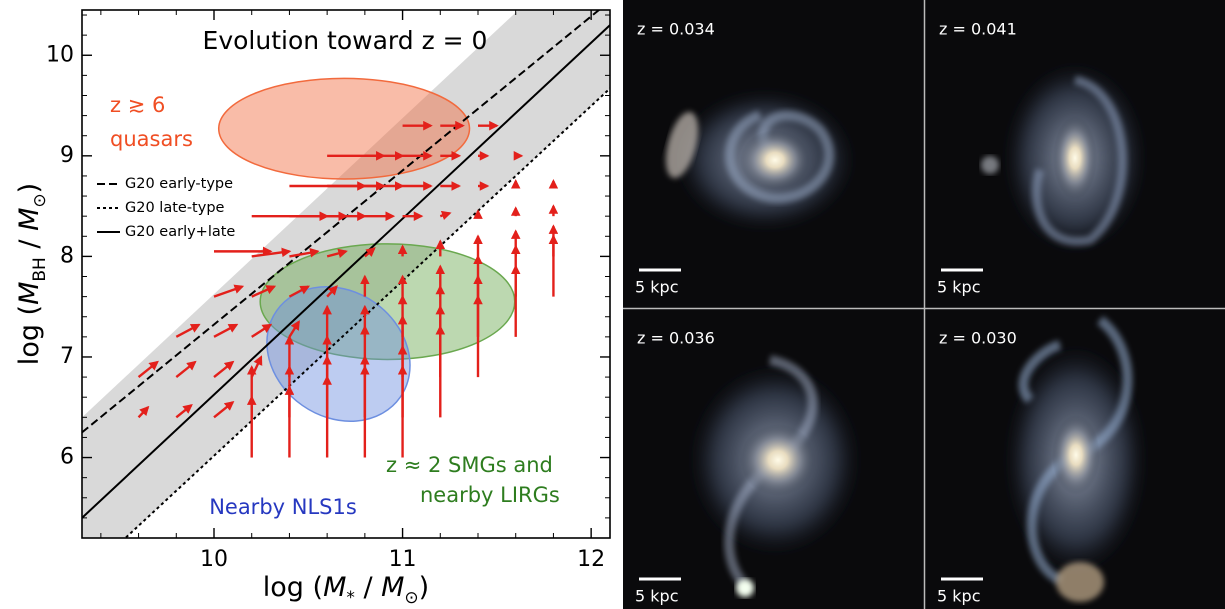 Image resolution: width=1225 pixels, height=609 pixels. I want to click on x-axis-label-part: ), so click(424, 587).